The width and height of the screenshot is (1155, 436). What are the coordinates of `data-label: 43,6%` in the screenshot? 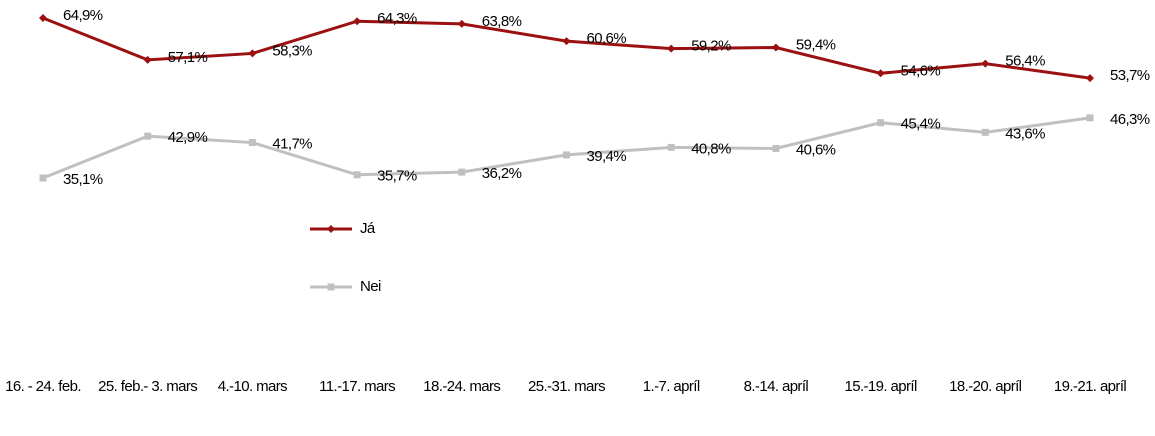 It's located at (1025, 133).